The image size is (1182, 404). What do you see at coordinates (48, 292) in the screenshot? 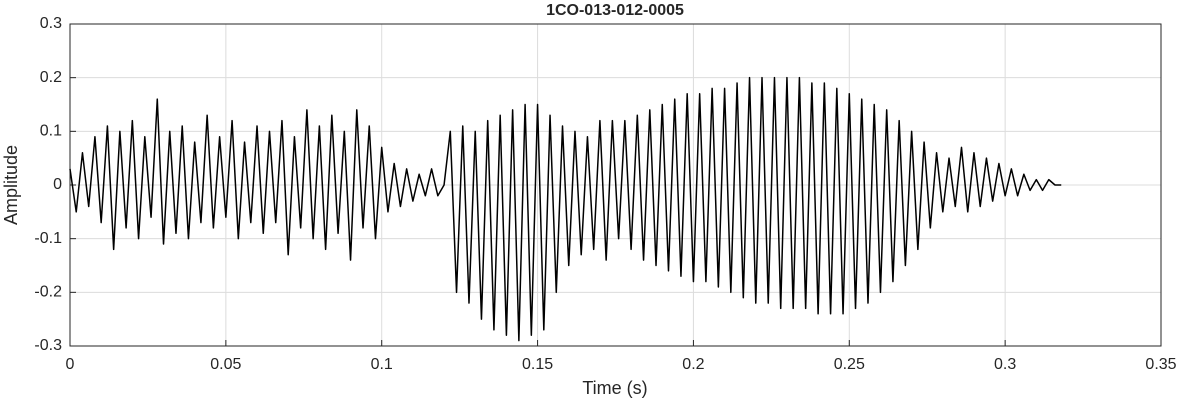
I see `y-tick-label: -0.2` at bounding box center [48, 292].